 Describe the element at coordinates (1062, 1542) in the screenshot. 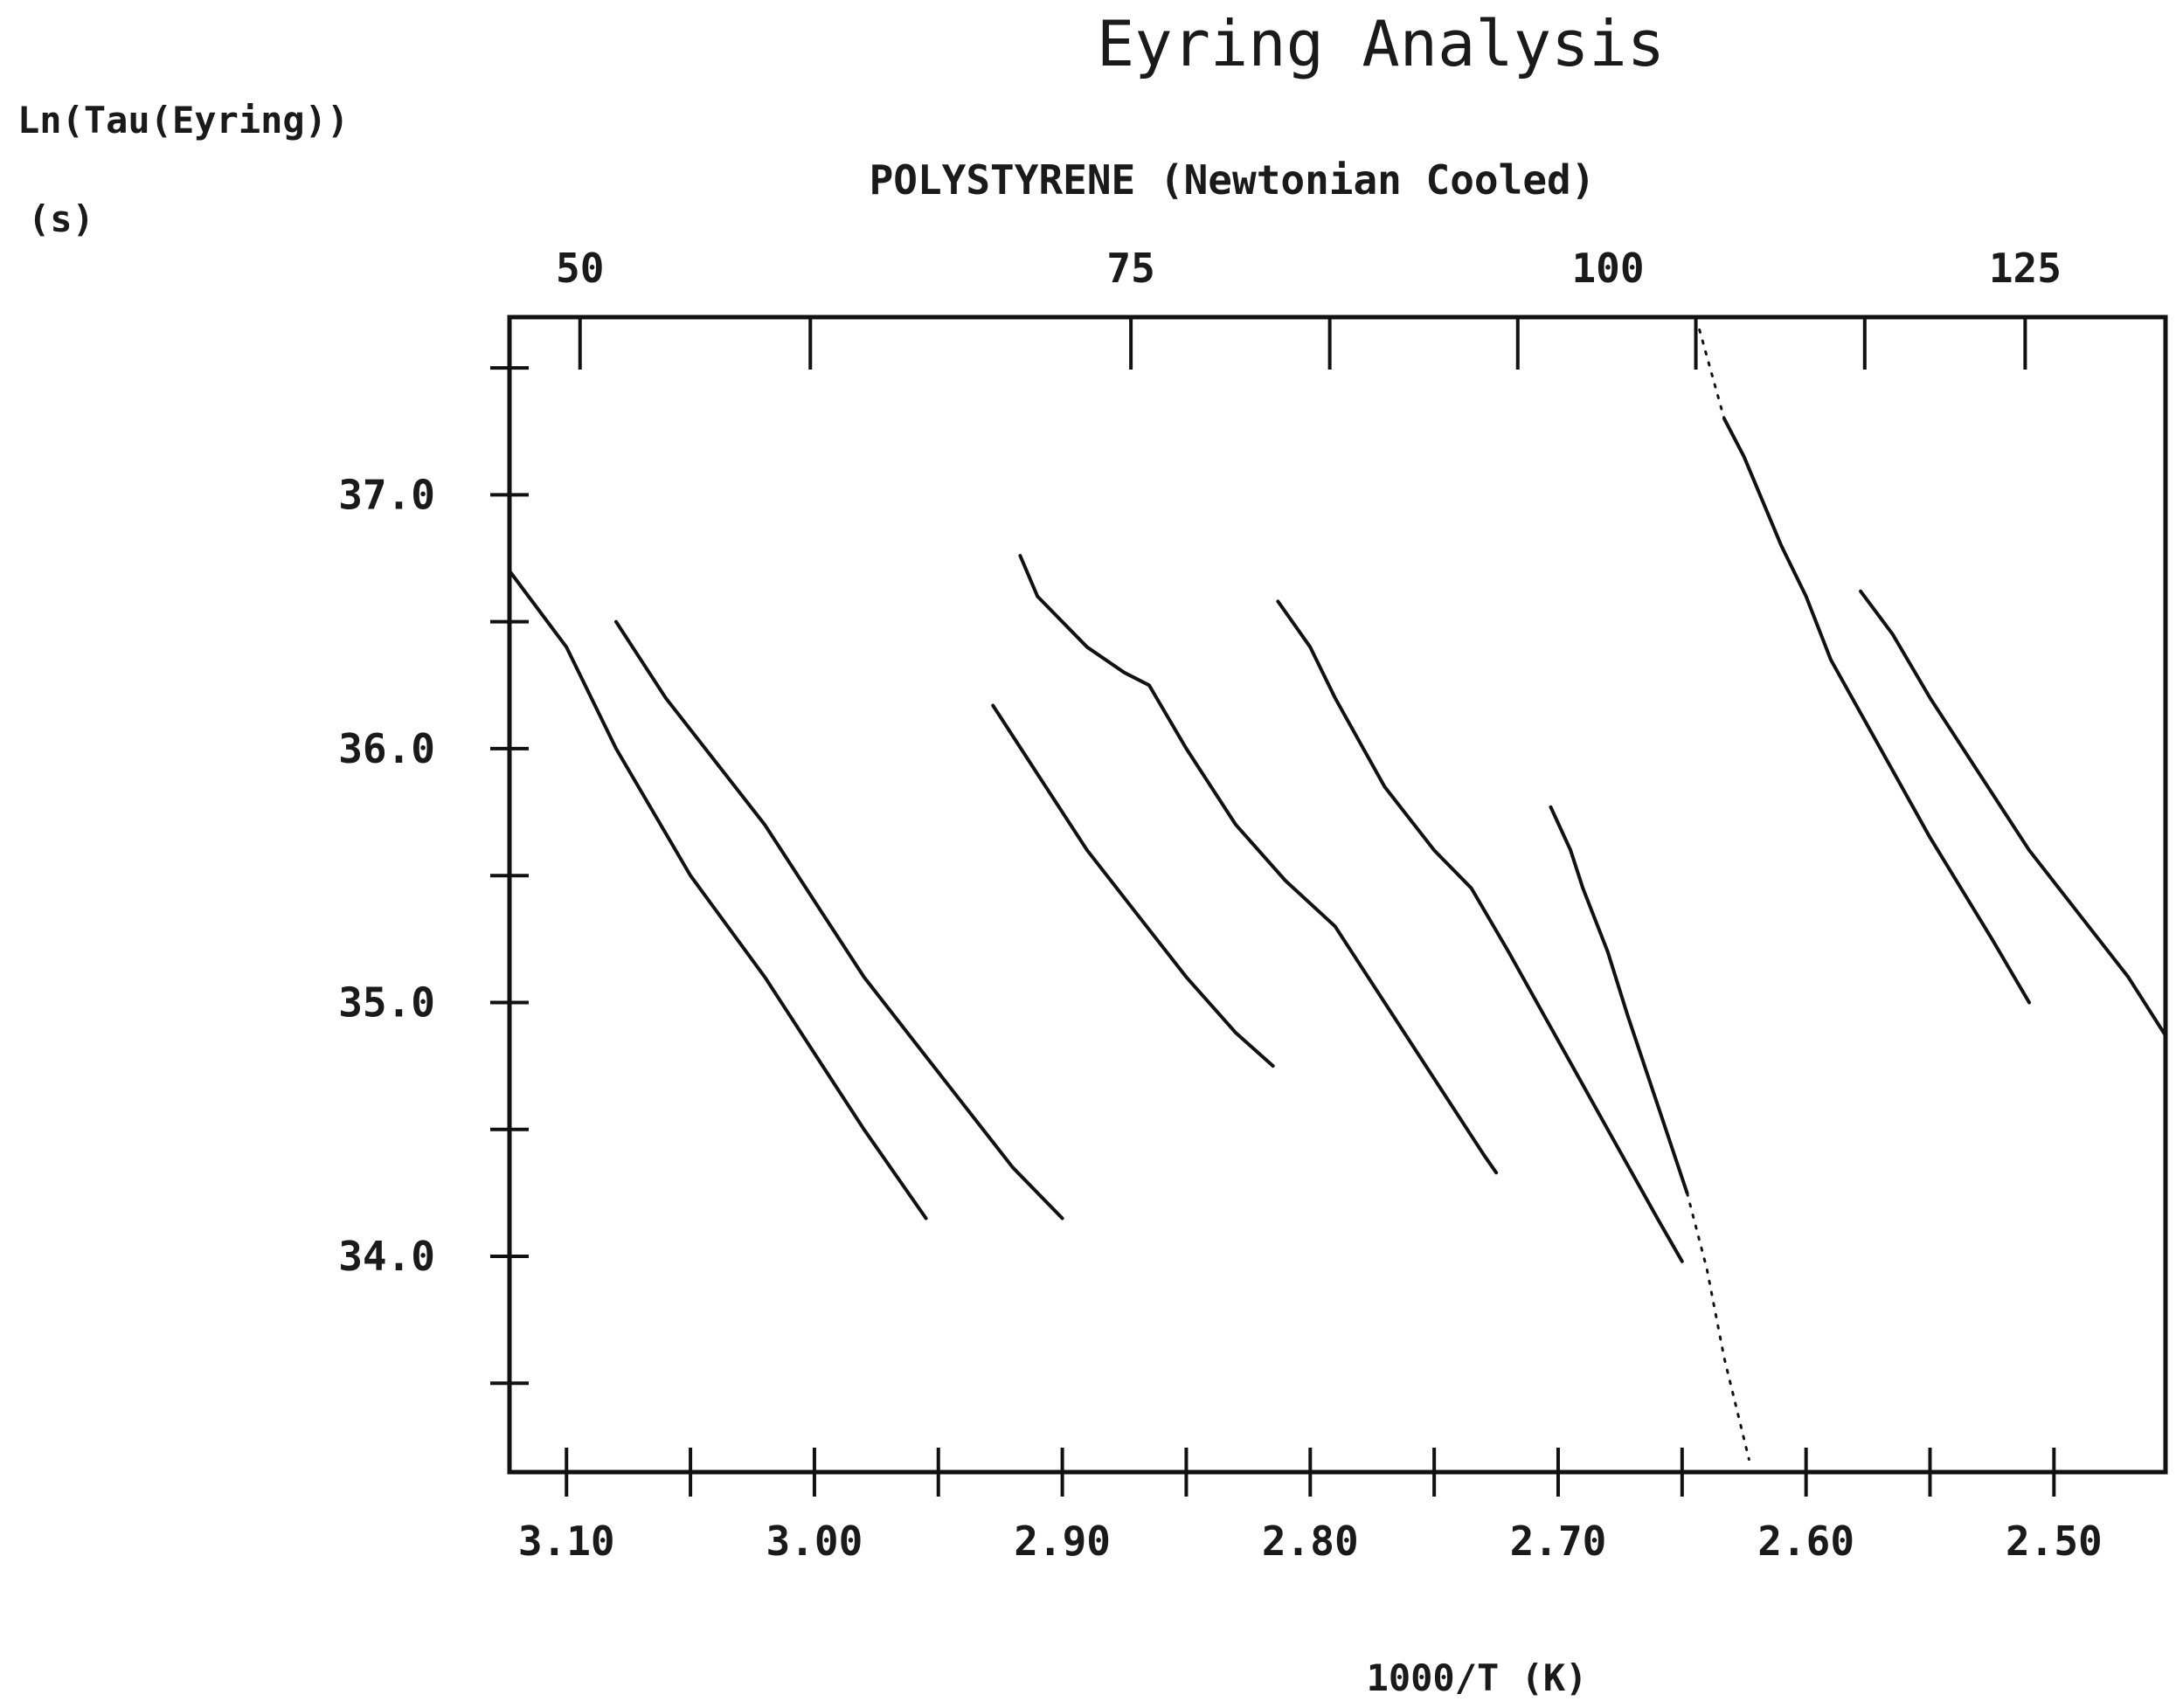

I see `x-tick-label: 2.90` at that location.